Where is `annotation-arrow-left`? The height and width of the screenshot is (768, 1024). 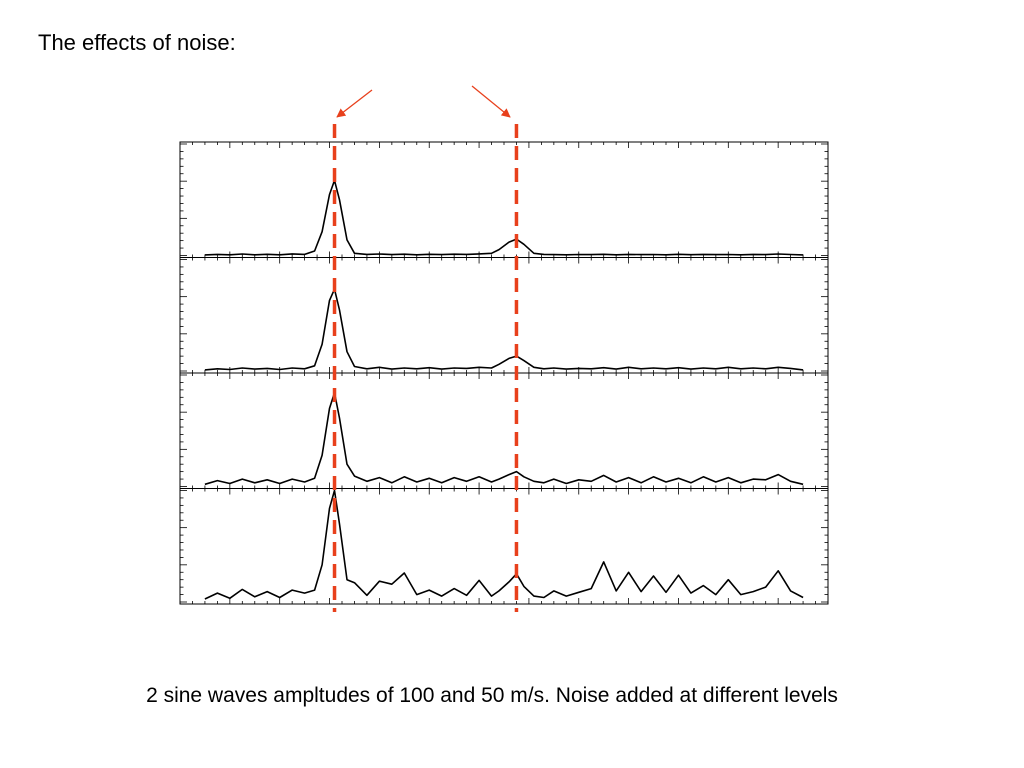
annotation-arrow-left is located at coordinates (354, 103).